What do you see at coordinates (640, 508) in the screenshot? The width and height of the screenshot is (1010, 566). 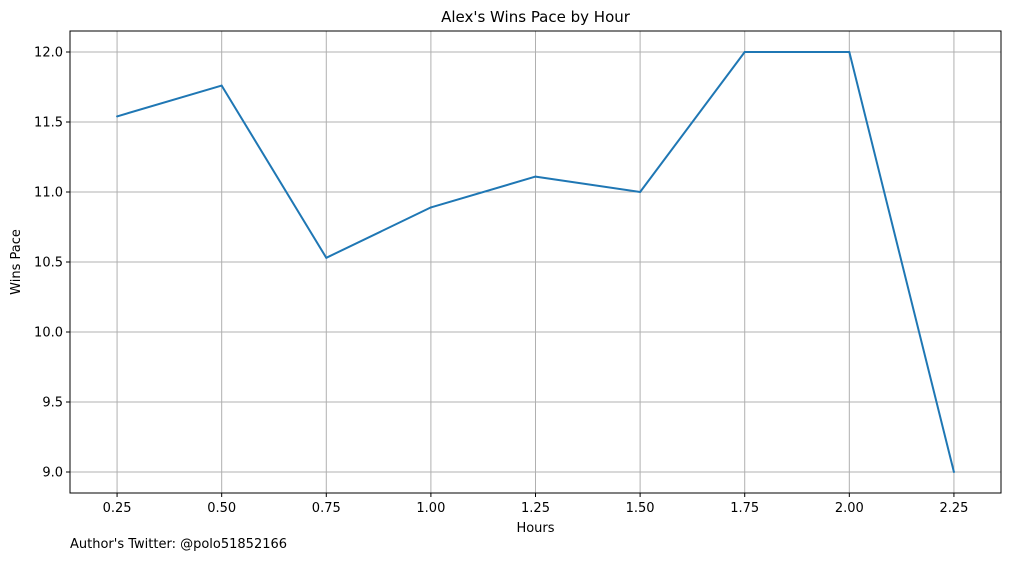 I see `x-tick-label: 1.50` at bounding box center [640, 508].